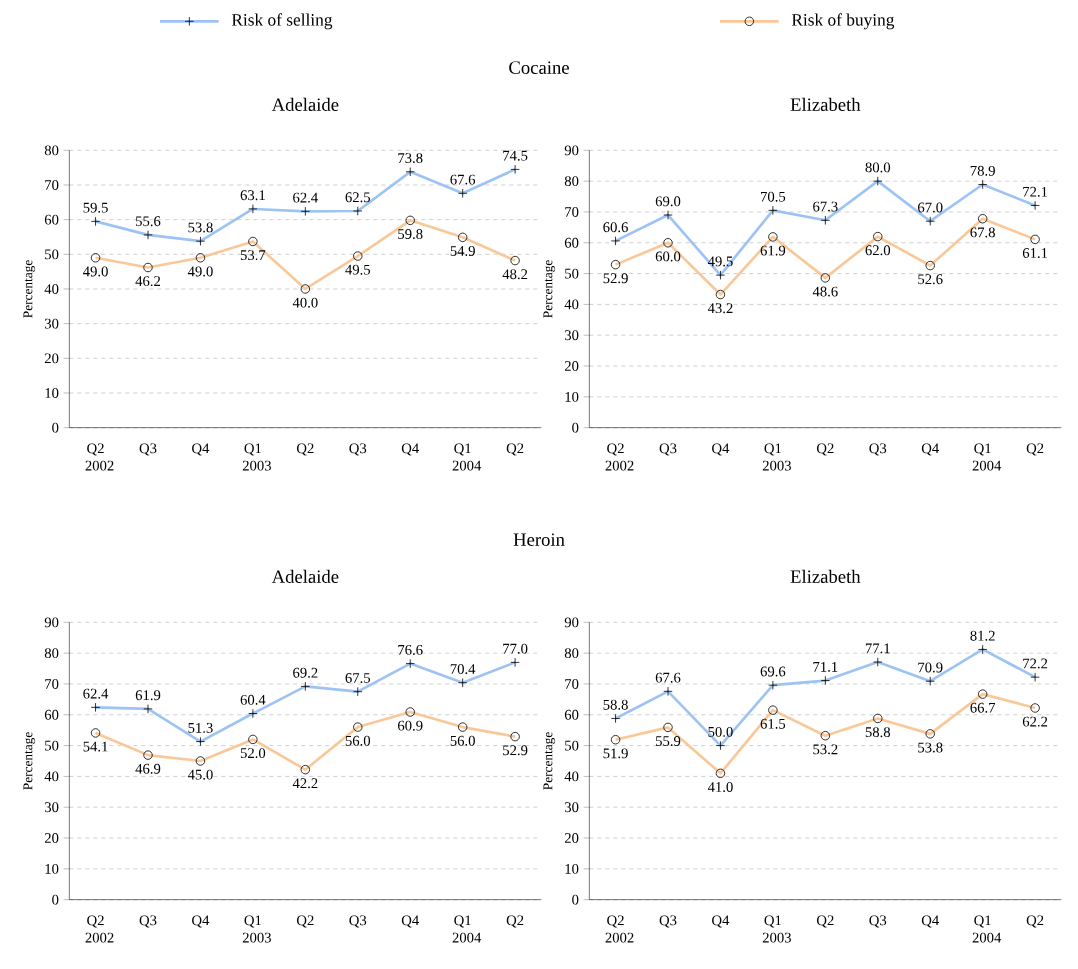 This screenshot has height=969, width=1078. Describe the element at coordinates (878, 167) in the screenshot. I see `data-label: 80.0` at that location.